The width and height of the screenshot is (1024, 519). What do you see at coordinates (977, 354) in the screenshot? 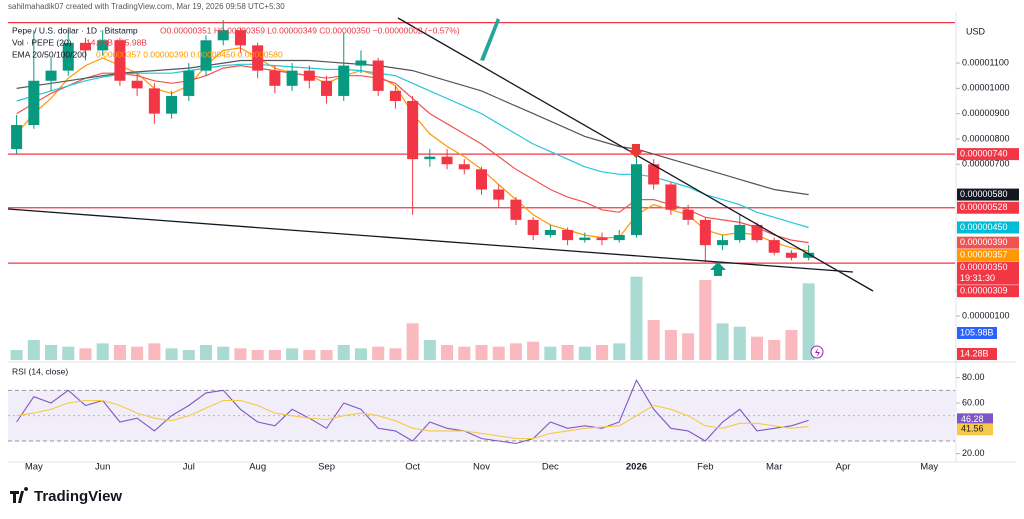
I see `volume-badge` at bounding box center [977, 354].